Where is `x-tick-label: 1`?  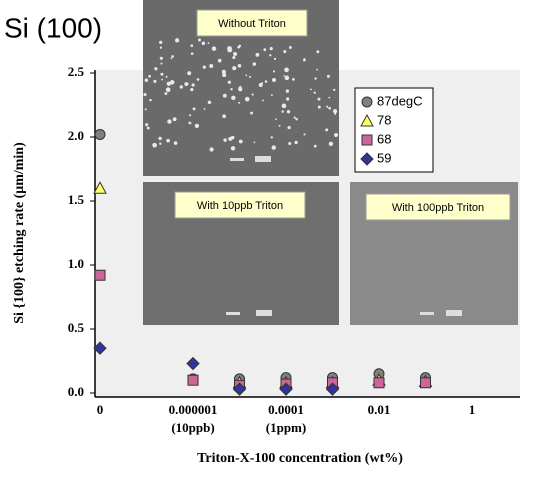
x-tick-label: 1 is located at coordinates (472, 409).